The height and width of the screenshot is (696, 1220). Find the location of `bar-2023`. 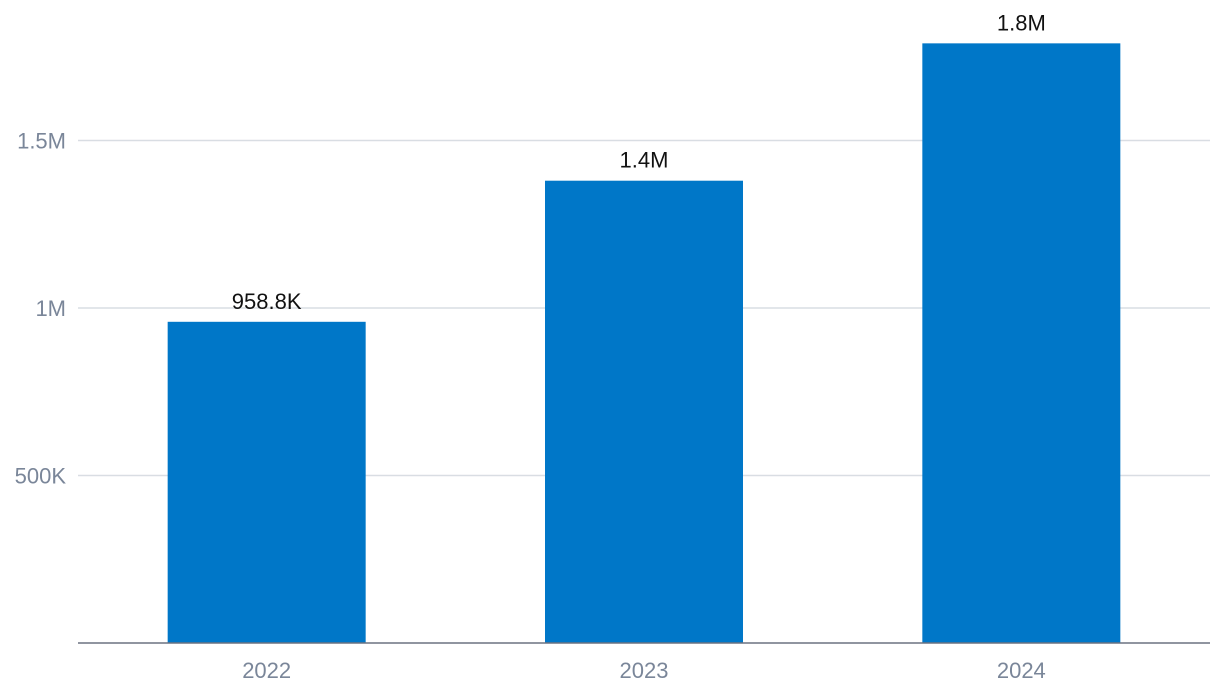

bar-2023 is located at coordinates (644, 411).